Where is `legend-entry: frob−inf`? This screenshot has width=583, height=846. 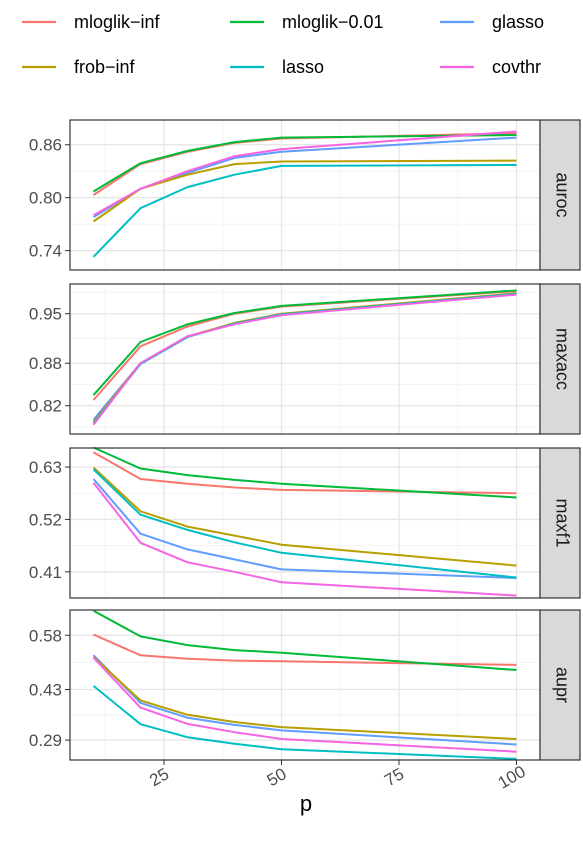 legend-entry: frob−inf is located at coordinates (79, 67).